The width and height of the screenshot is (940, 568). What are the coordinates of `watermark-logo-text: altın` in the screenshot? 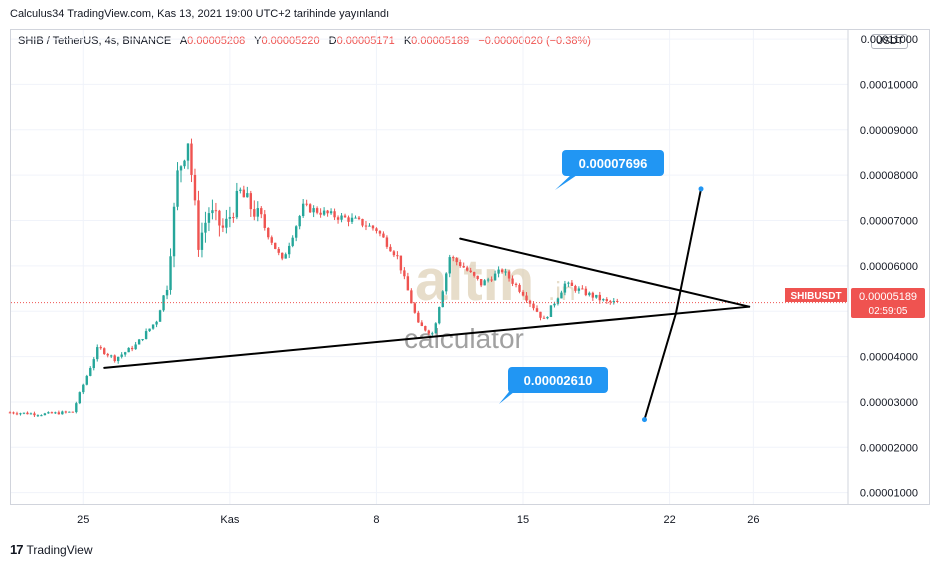 It's located at (474, 280).